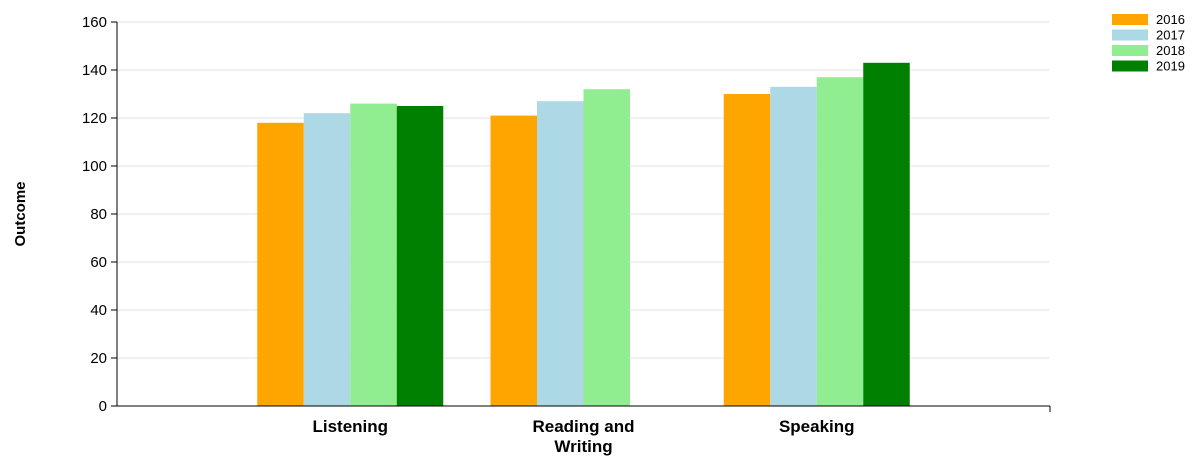 The image size is (1203, 457). Describe the element at coordinates (1170, 66) in the screenshot. I see `legend-label-2019: 2019` at that location.